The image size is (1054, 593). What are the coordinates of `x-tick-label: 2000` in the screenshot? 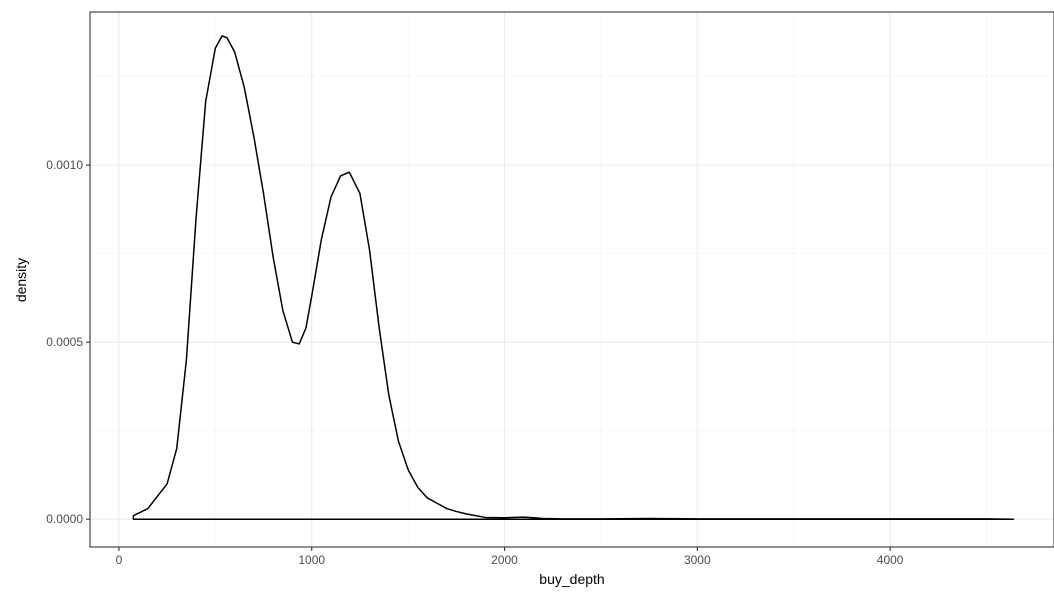 It's located at (504, 560).